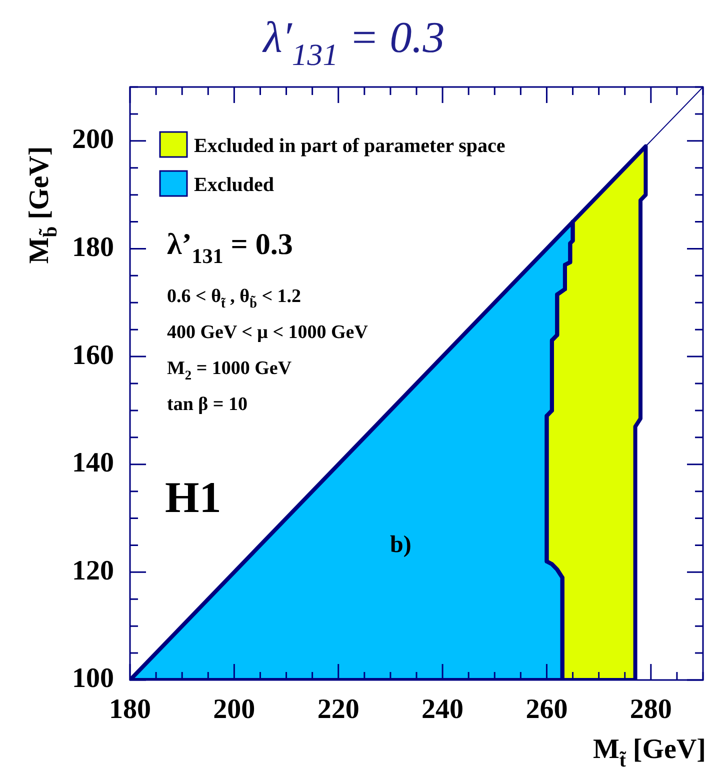 The image size is (709, 774). What do you see at coordinates (93, 247) in the screenshot?
I see `y-tick-label: 180` at bounding box center [93, 247].